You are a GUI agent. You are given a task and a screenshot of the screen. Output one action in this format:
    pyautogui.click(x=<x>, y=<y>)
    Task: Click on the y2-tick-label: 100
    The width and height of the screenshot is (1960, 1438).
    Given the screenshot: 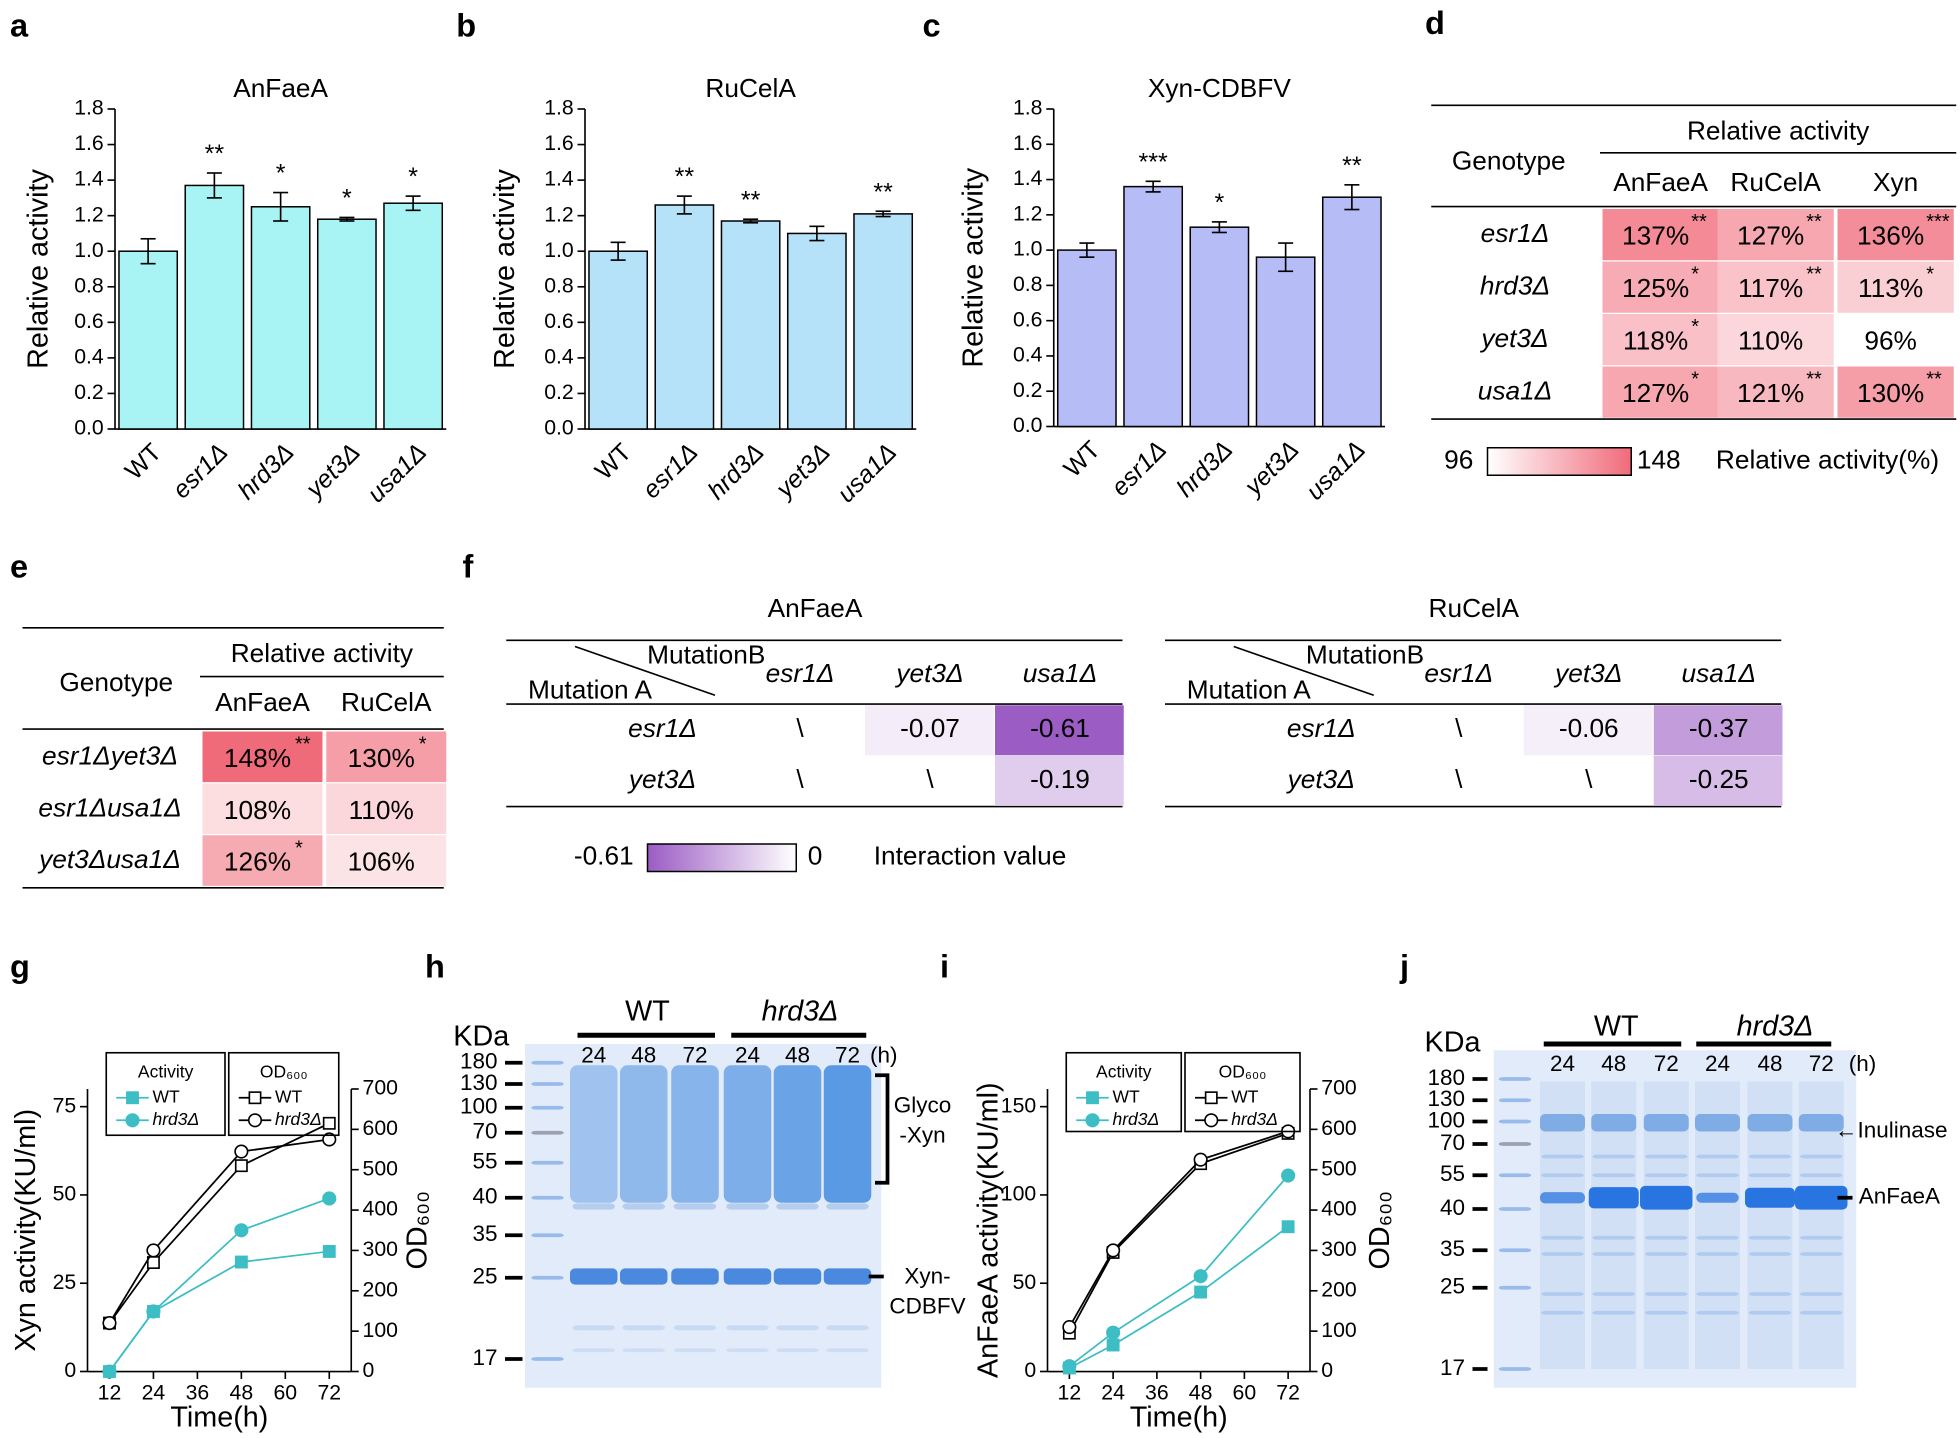 What is the action you would take?
    pyautogui.click(x=1338, y=1330)
    